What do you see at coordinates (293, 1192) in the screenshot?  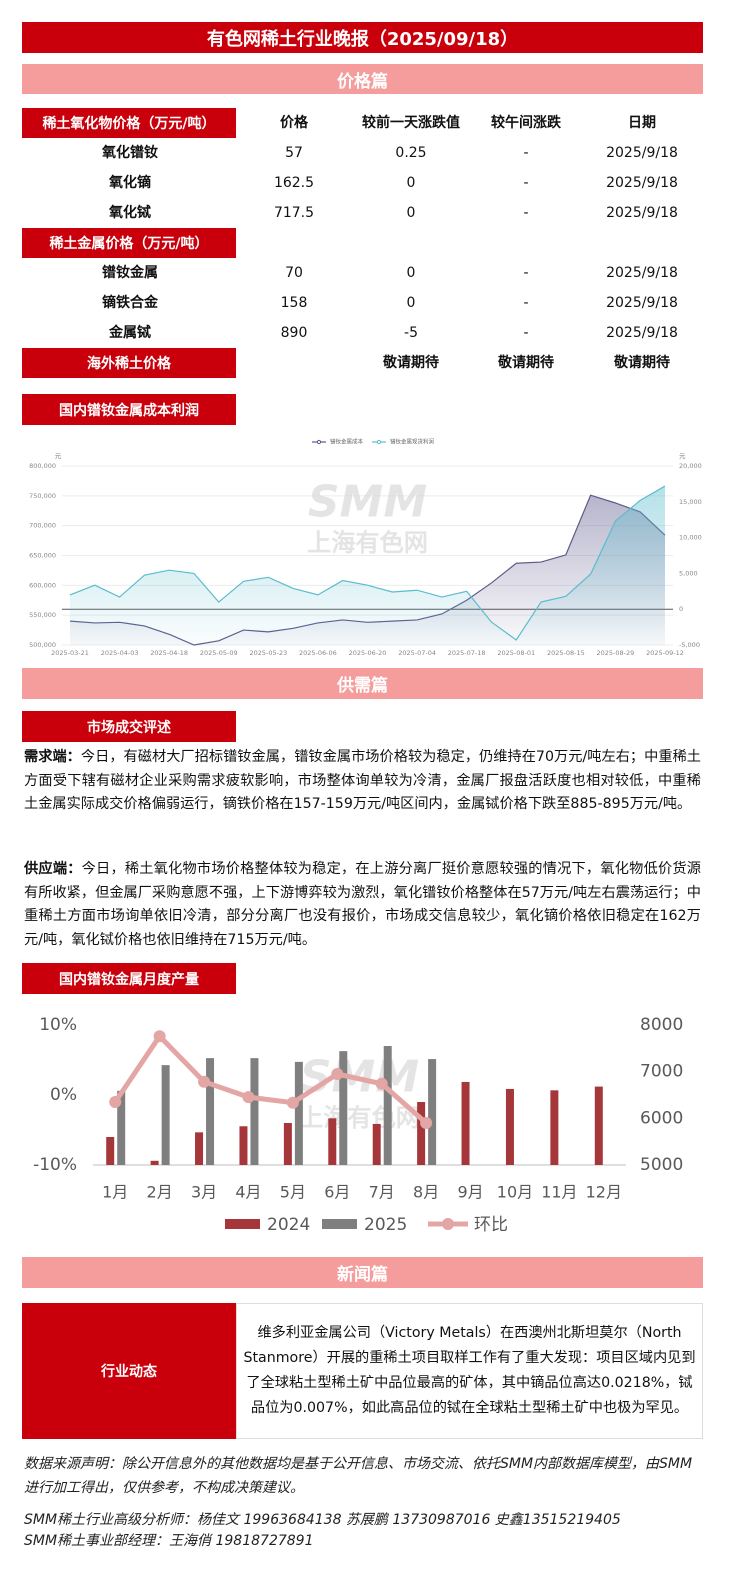 I see `x-tick-label: 5月` at bounding box center [293, 1192].